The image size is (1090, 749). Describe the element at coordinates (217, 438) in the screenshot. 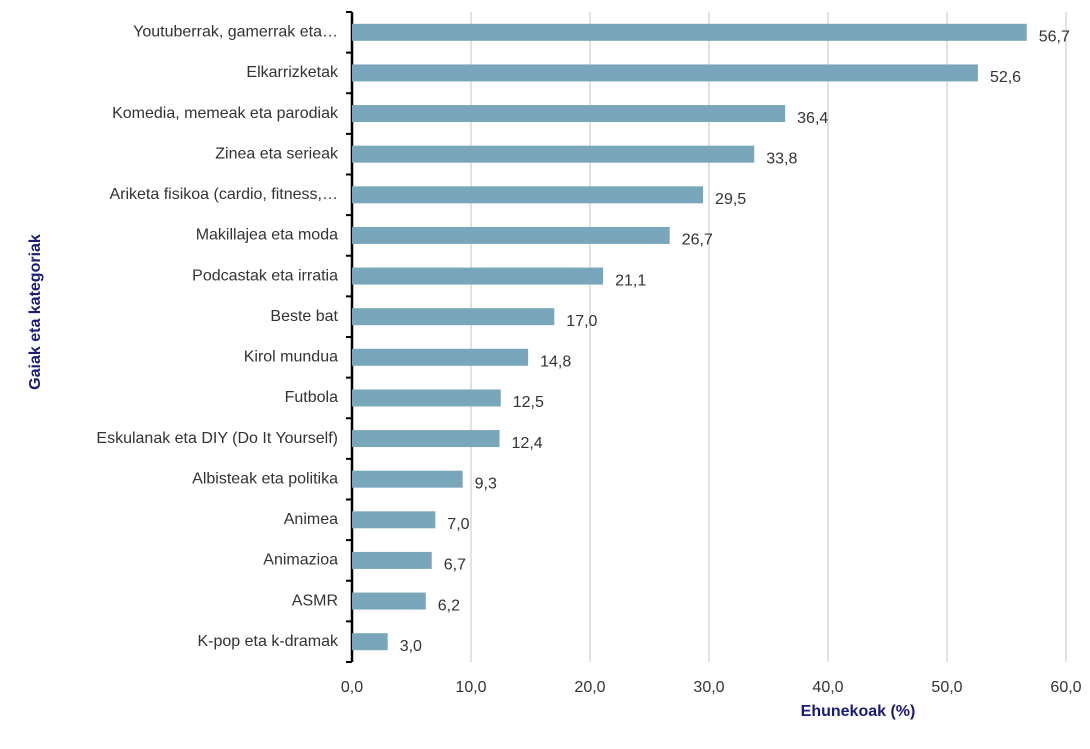

I see `y-tick-label: Eskulanak eta DIY (Do It Yourself)` at that location.